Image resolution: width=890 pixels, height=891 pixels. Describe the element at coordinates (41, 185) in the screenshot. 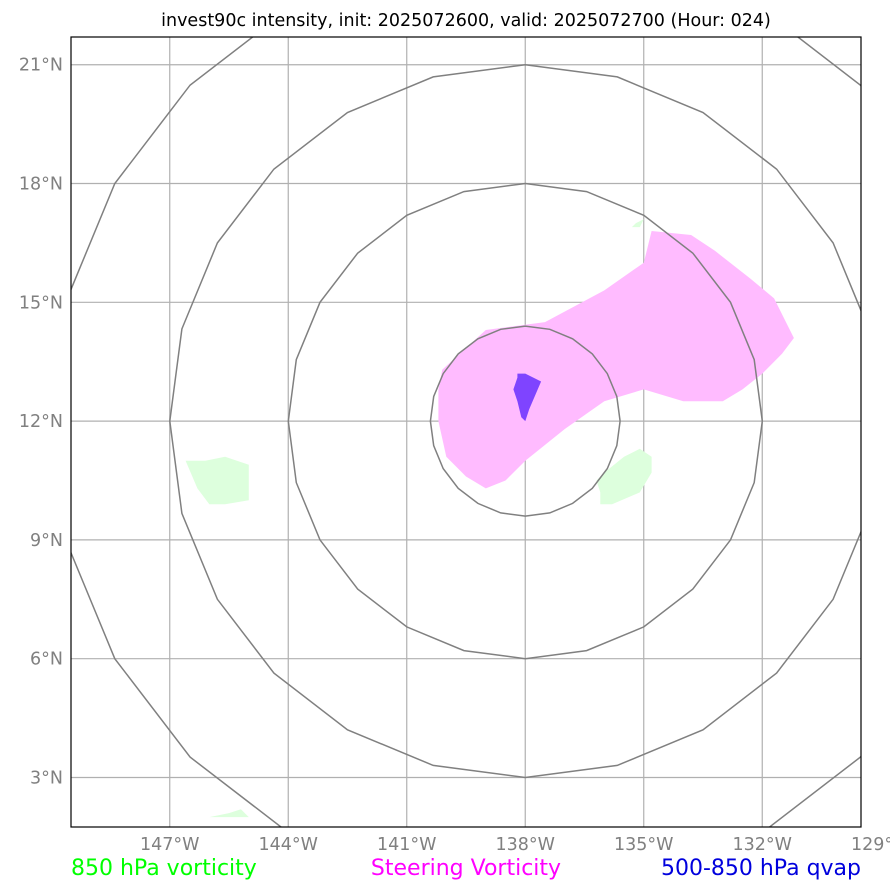

I see `latitude-tick-label: 18°N` at that location.